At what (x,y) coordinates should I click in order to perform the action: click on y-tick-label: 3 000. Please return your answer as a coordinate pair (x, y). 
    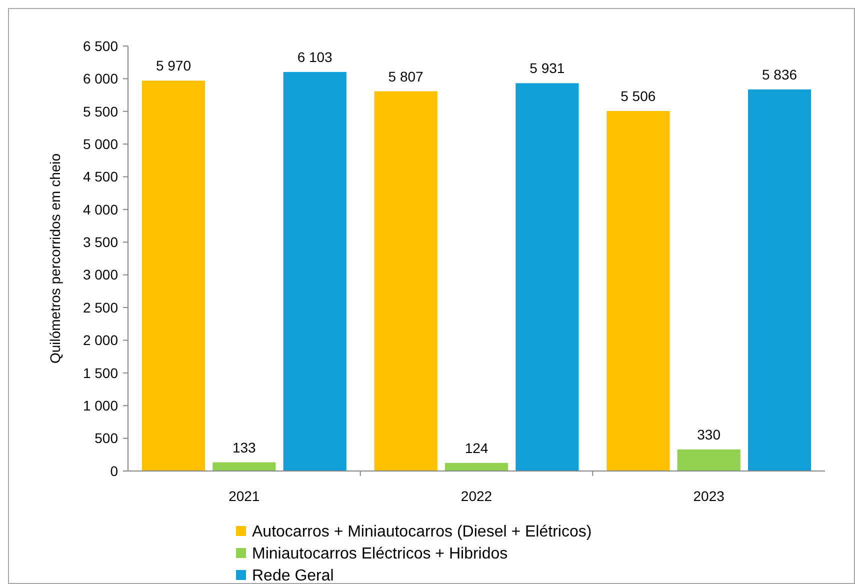
    Looking at the image, I should click on (100, 274).